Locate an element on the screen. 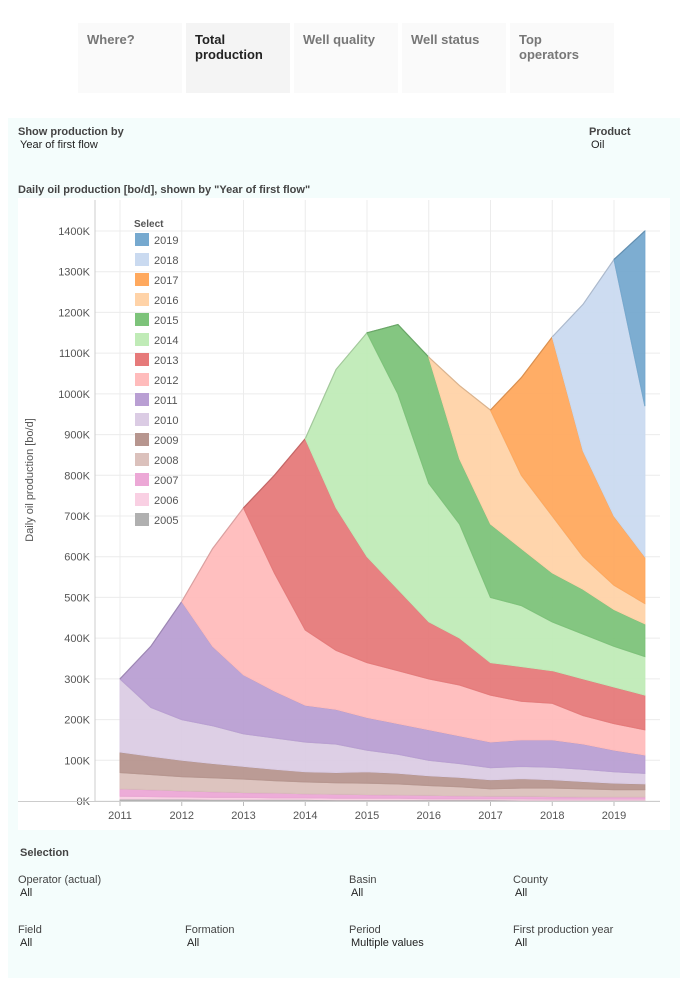 This screenshot has width=689, height=989. legend-item-2009: 2009 is located at coordinates (156, 440).